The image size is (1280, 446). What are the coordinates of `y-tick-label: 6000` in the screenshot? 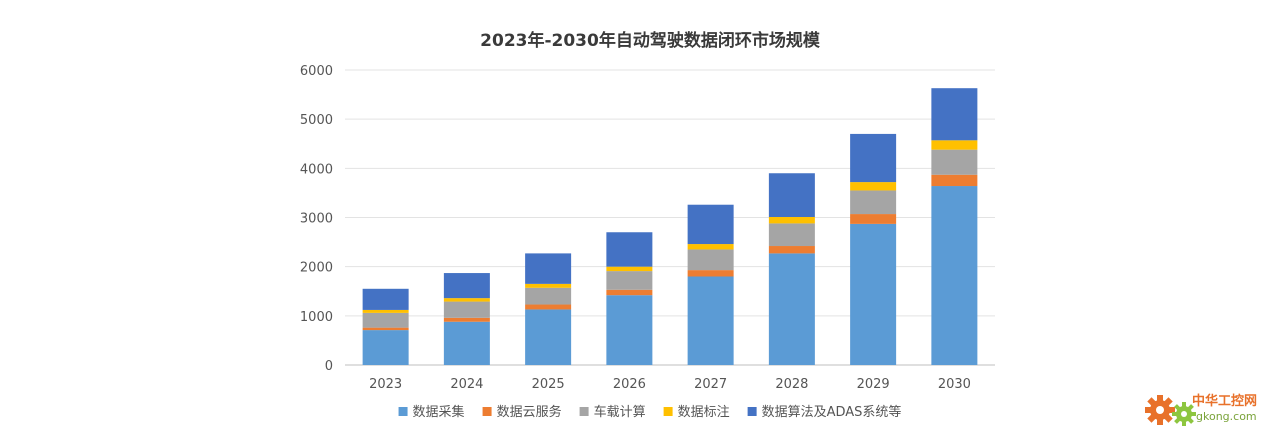 It's located at (316, 71).